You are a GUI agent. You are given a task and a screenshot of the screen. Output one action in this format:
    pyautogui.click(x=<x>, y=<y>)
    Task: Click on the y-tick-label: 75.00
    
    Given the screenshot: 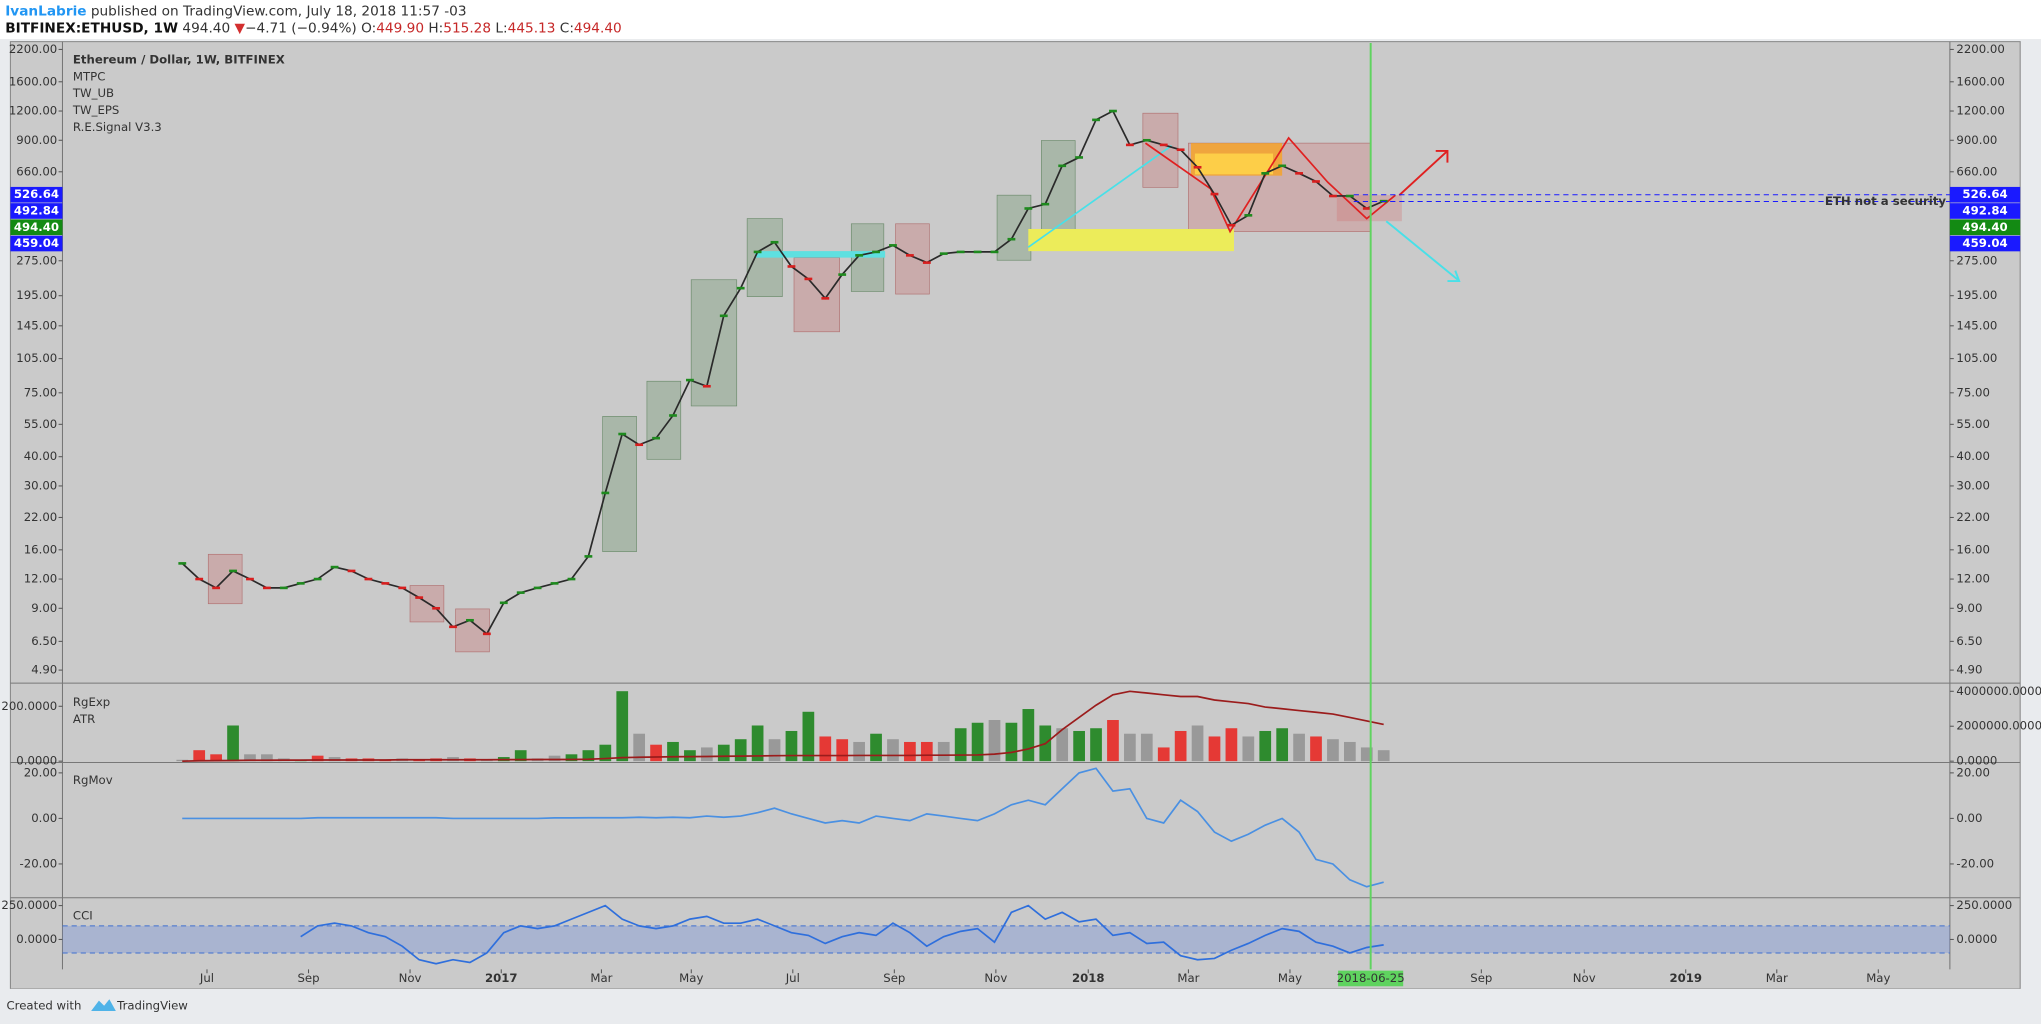 What is the action you would take?
    pyautogui.click(x=41, y=392)
    